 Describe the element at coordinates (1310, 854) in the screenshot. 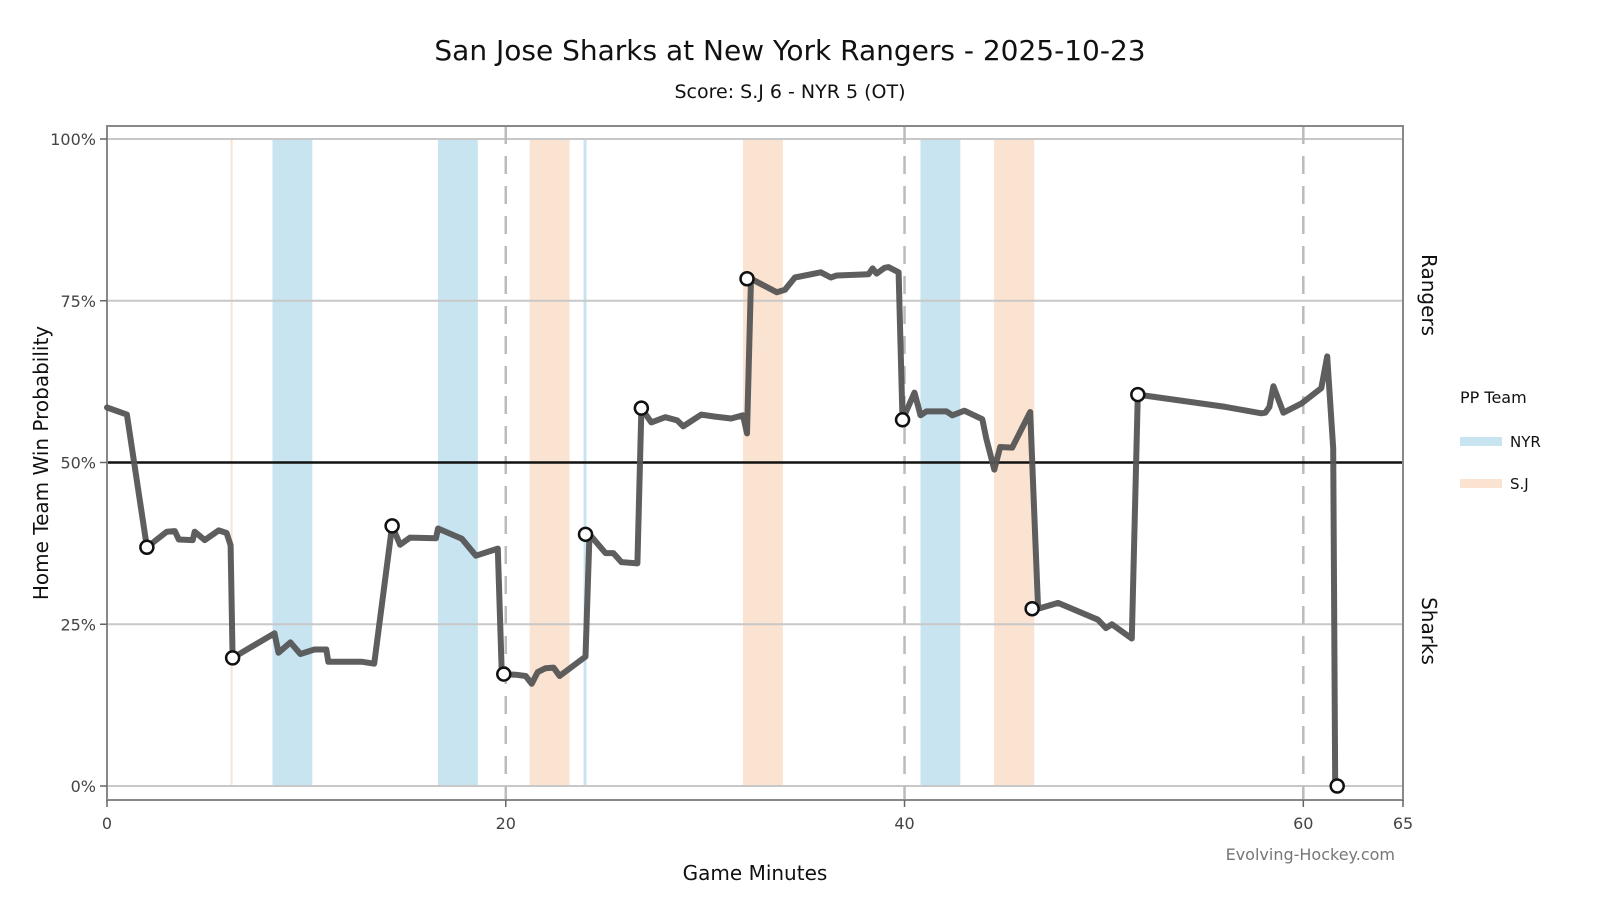

I see `credit-text: Evolving-Hockey.com` at that location.